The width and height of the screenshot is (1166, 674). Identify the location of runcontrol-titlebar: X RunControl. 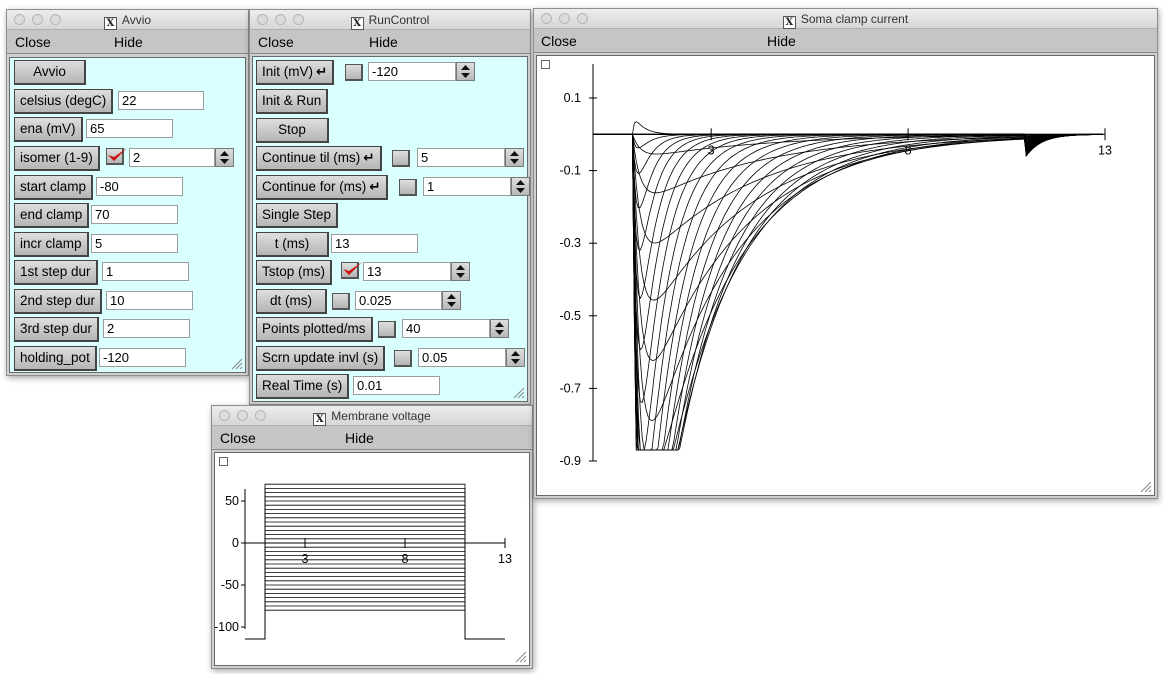
(390, 20).